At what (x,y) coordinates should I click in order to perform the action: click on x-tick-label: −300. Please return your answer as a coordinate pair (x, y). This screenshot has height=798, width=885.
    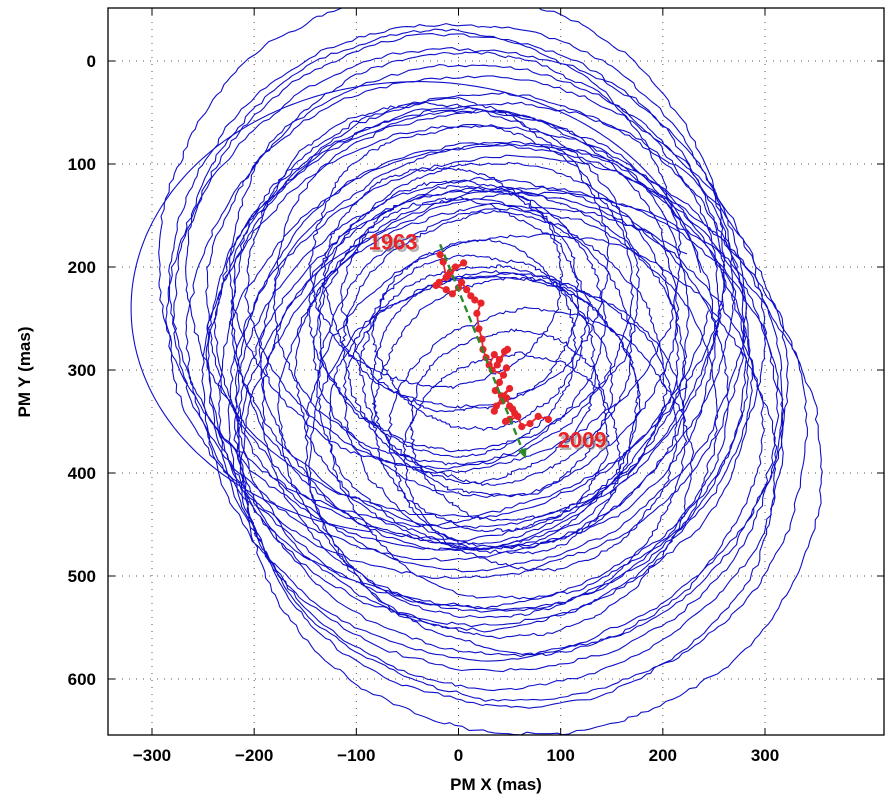
    Looking at the image, I should click on (152, 755).